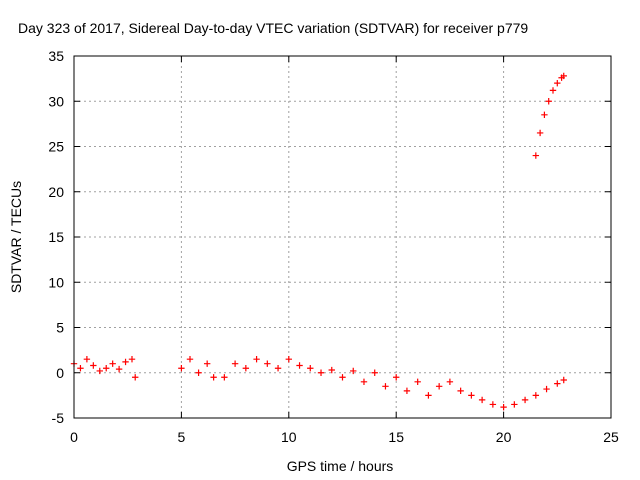  Describe the element at coordinates (611, 437) in the screenshot. I see `x-tick-label: 25` at that location.